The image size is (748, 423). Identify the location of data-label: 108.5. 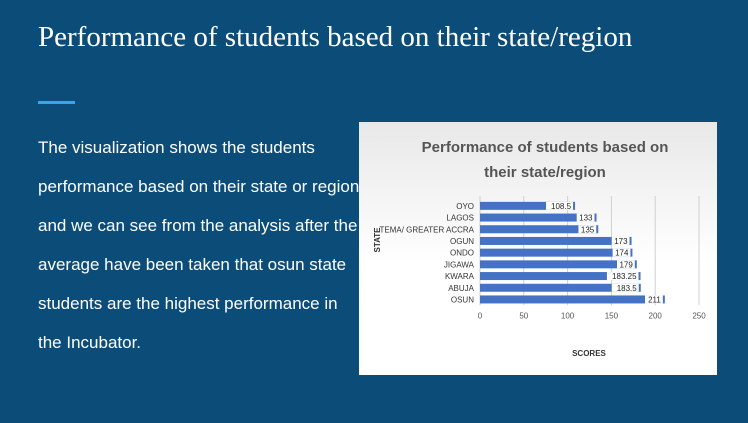
(561, 206).